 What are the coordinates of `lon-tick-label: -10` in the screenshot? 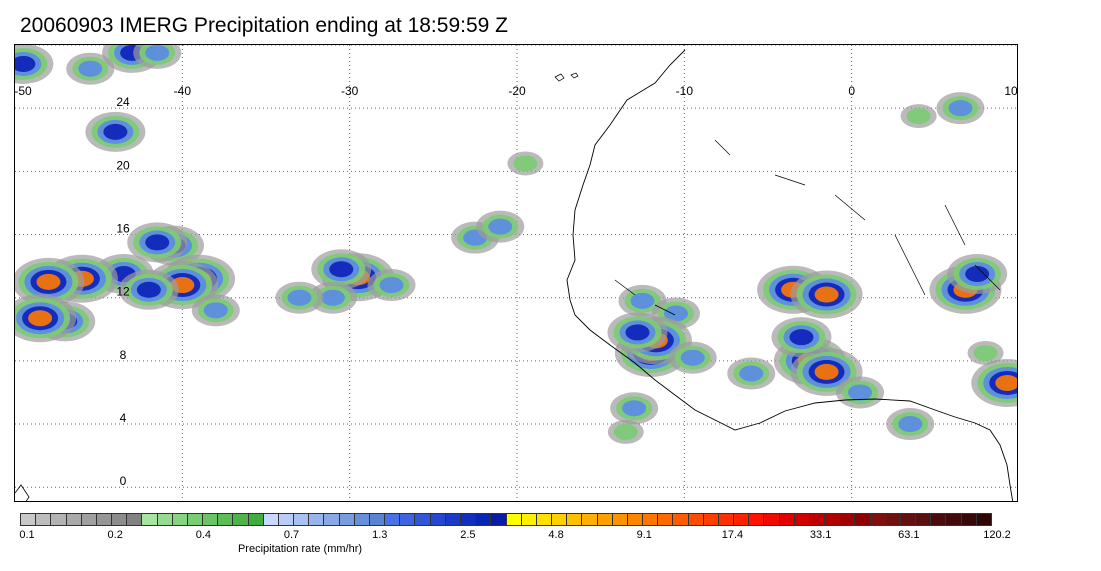 It's located at (685, 91).